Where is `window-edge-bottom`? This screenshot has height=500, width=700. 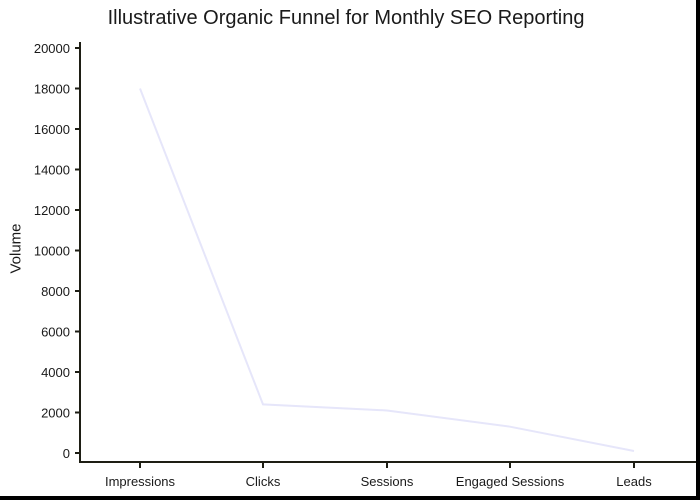 window-edge-bottom is located at coordinates (350, 498).